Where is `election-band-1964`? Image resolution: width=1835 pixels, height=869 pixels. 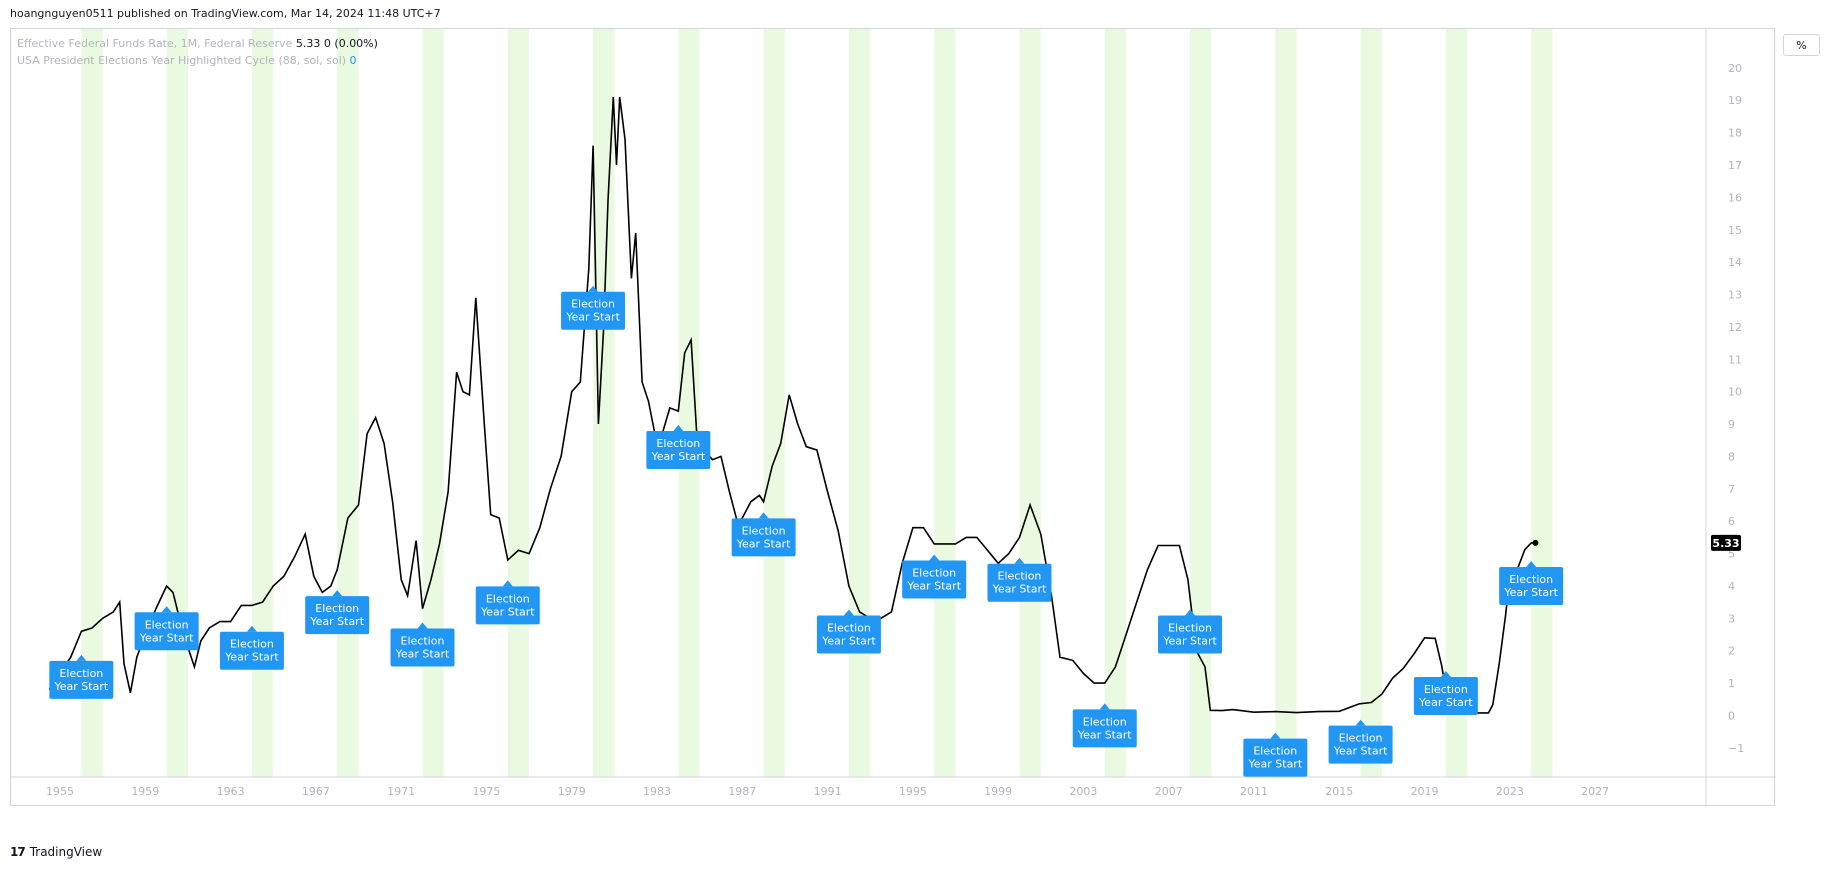 election-band-1964 is located at coordinates (262, 403).